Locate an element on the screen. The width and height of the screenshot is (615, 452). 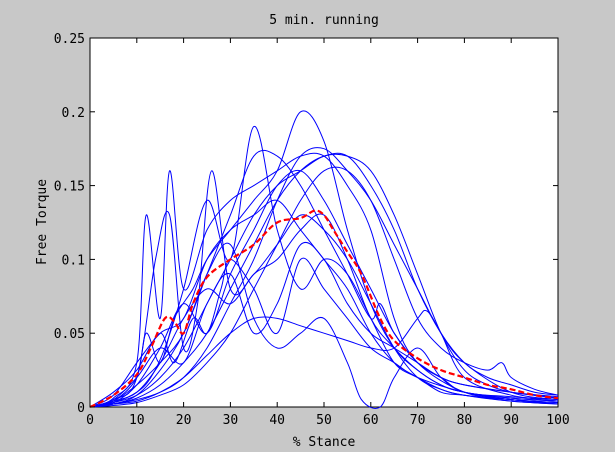
x-tick-label: 90 is located at coordinates (511, 420).